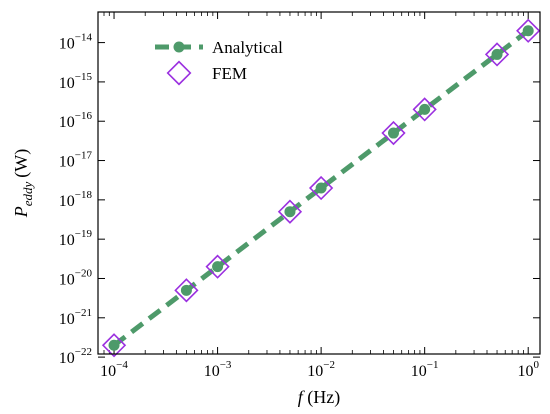  What do you see at coordinates (226, 365) in the screenshot?
I see `x-tick-exp: −3` at bounding box center [226, 365].